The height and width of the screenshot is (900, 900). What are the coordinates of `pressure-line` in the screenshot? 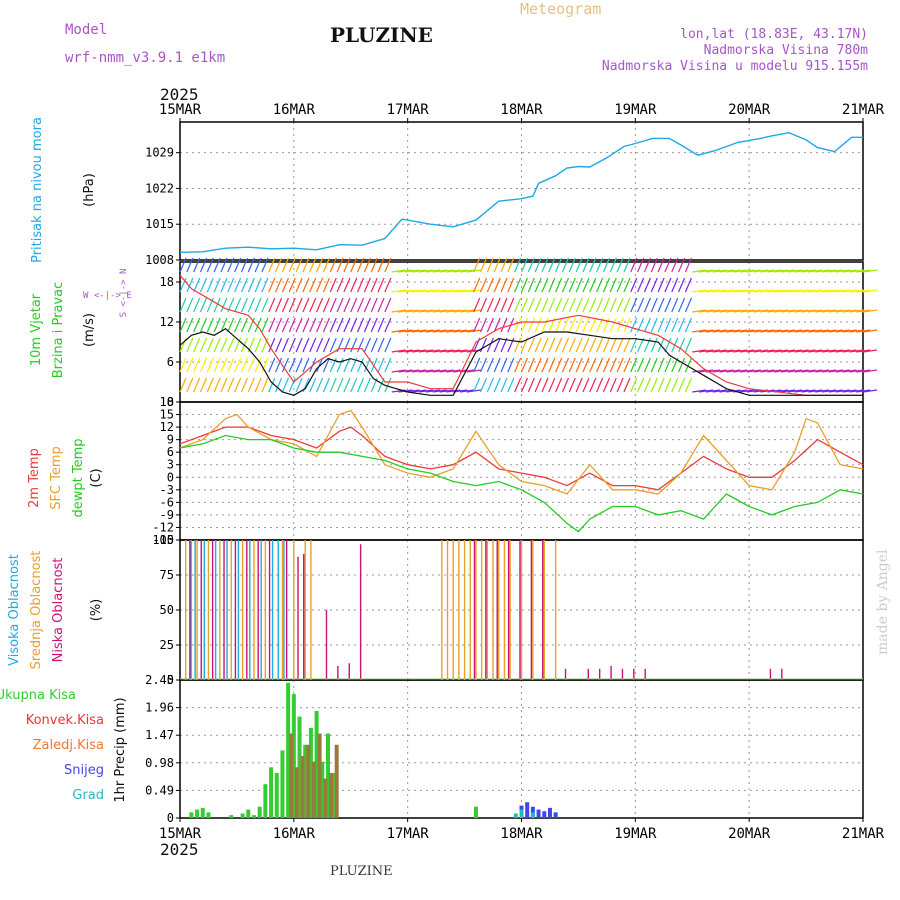 It's located at (521, 192).